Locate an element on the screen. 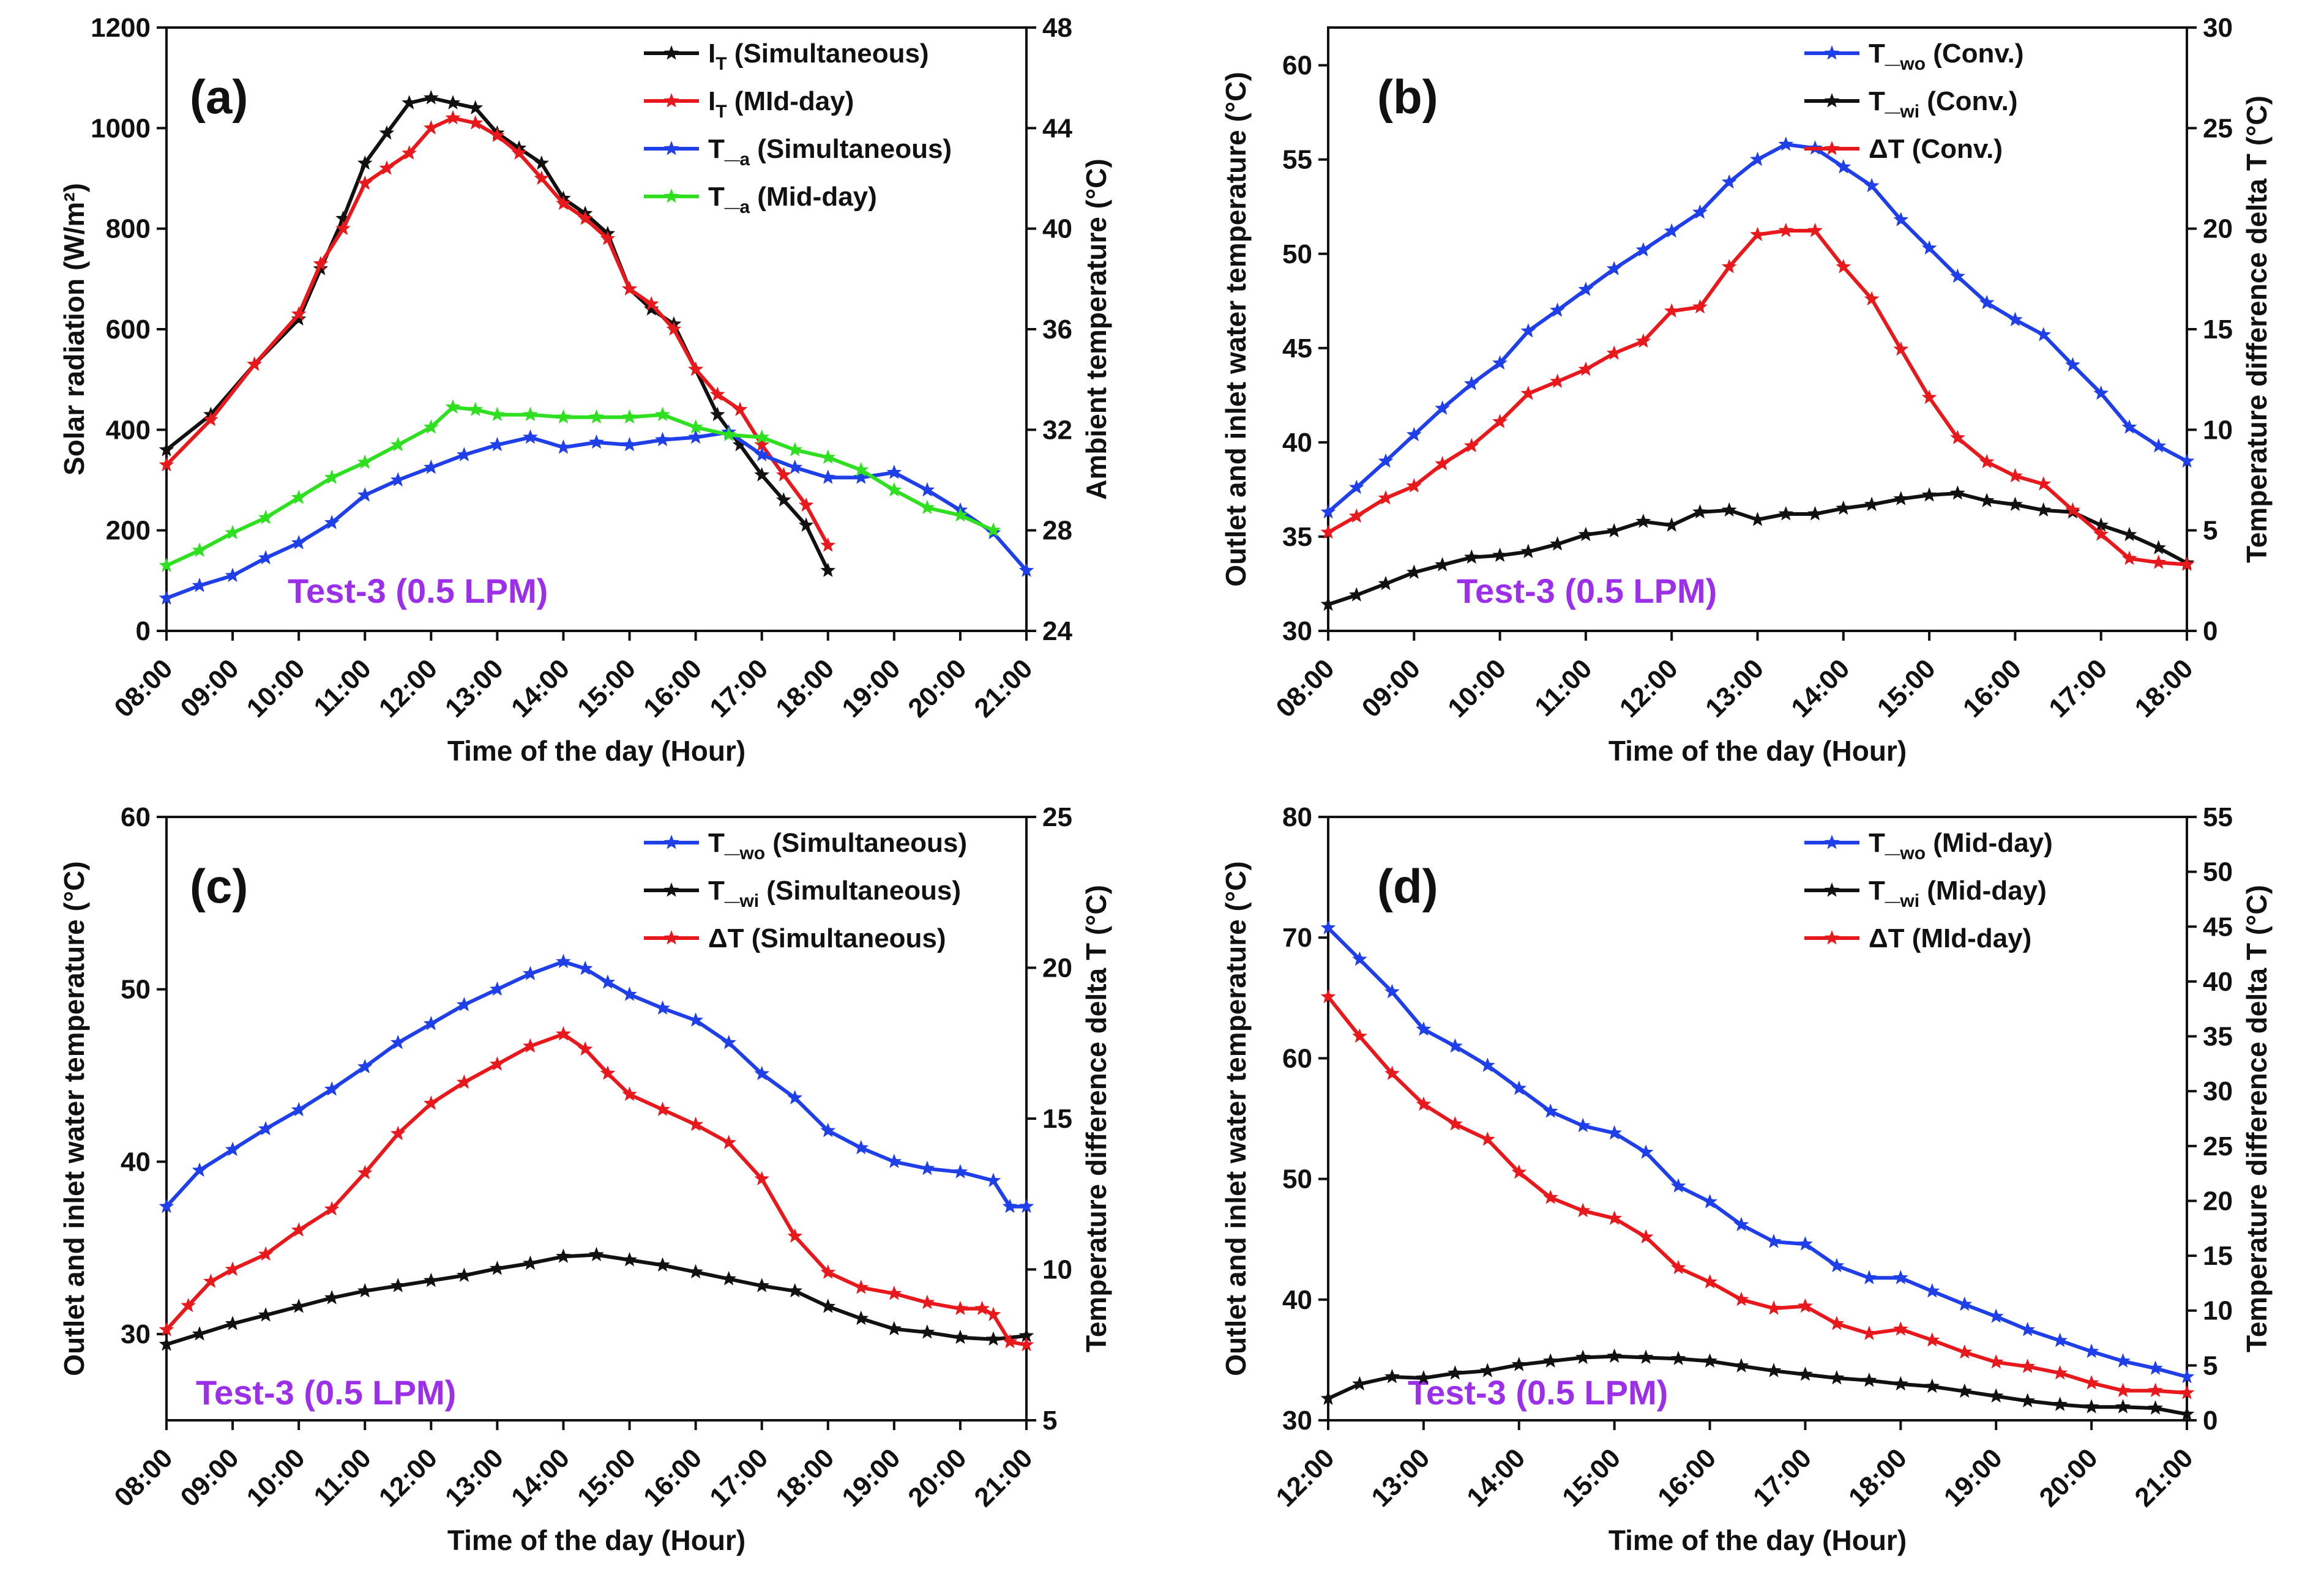  legend-entry: T_wo (Conv.) is located at coordinates (1946, 56).